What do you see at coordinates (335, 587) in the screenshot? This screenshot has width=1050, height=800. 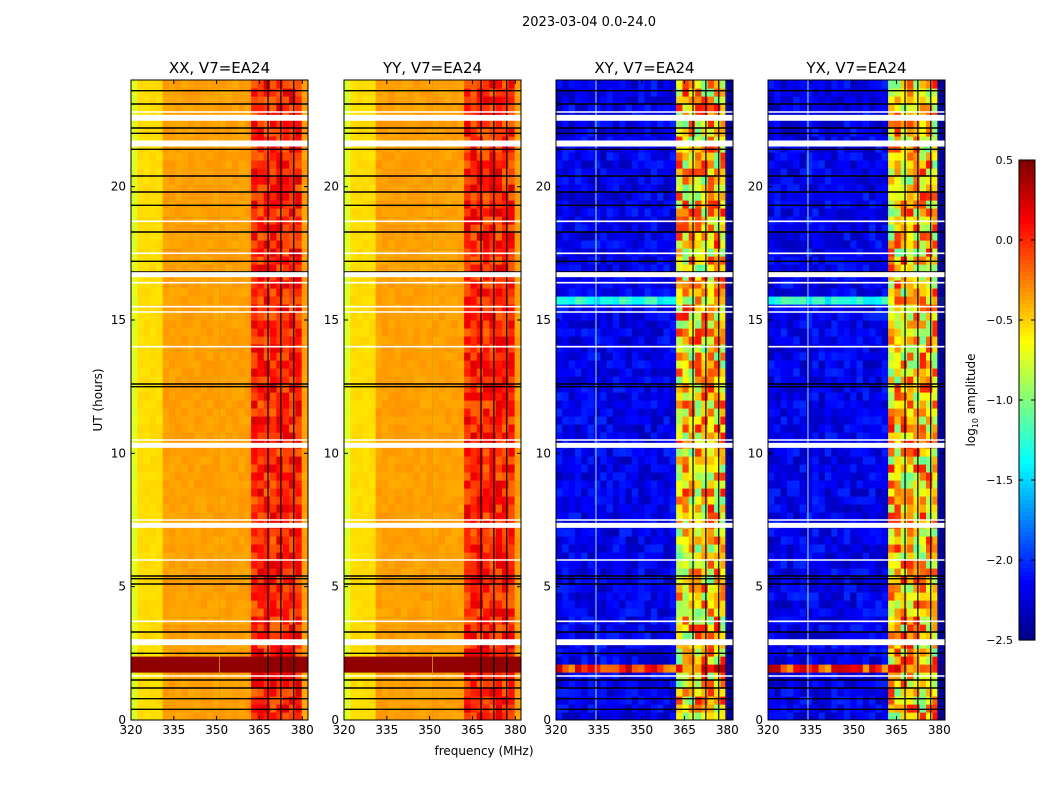 I see `y-tick-label: 5` at bounding box center [335, 587].